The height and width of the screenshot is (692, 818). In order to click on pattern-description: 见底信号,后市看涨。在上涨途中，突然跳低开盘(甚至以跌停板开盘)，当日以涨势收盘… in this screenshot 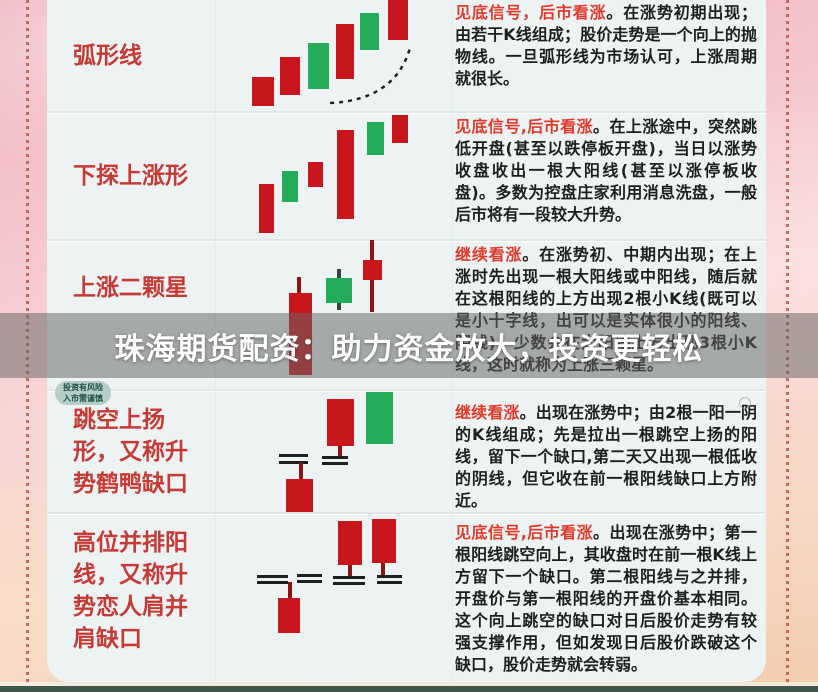, I will do `click(606, 171)`.